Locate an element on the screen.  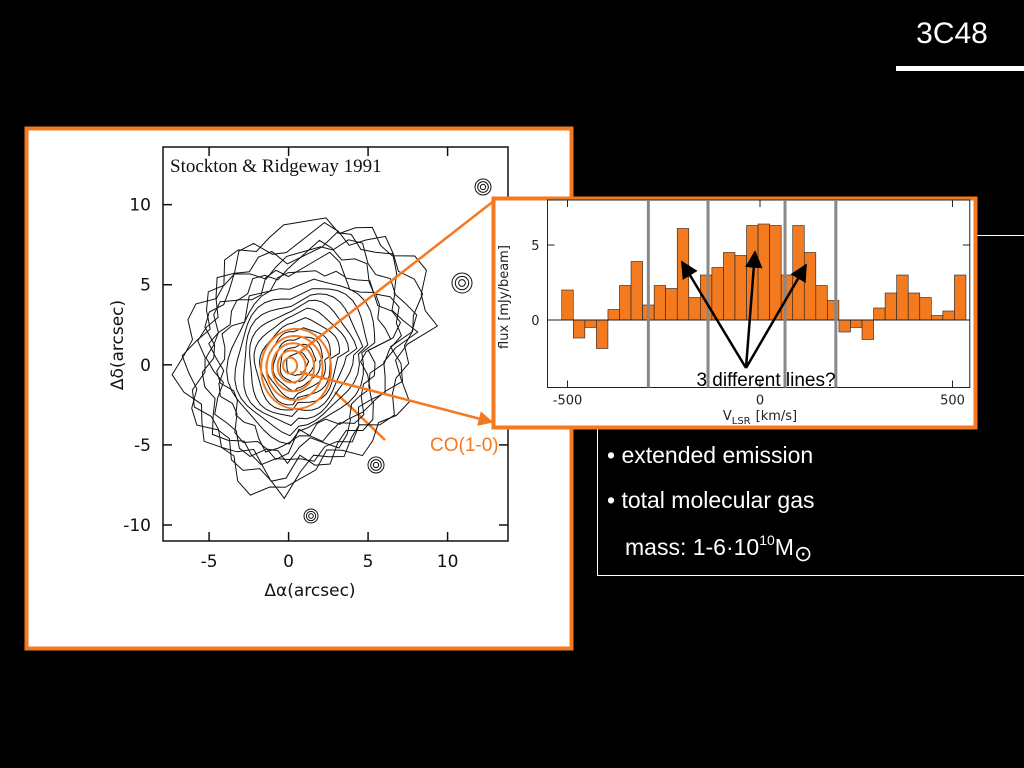
x-tick-label: -500 is located at coordinates (568, 401).